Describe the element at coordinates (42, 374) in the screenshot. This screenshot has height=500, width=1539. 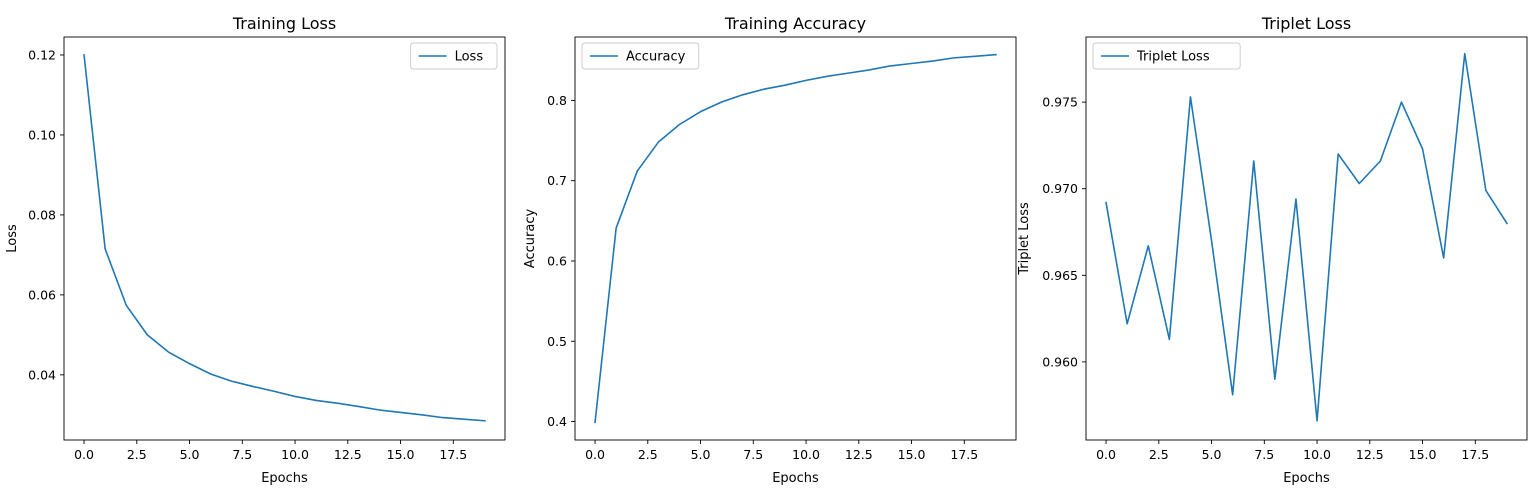
I see `y-tick-label: 0.04` at that location.